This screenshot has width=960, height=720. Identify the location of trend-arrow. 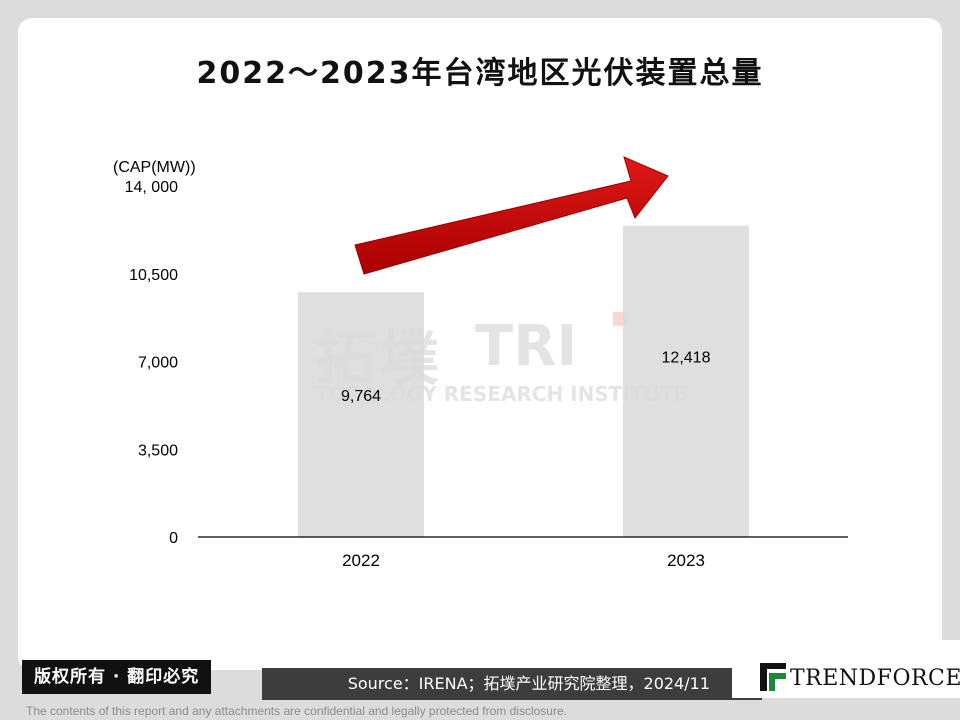
(511, 215).